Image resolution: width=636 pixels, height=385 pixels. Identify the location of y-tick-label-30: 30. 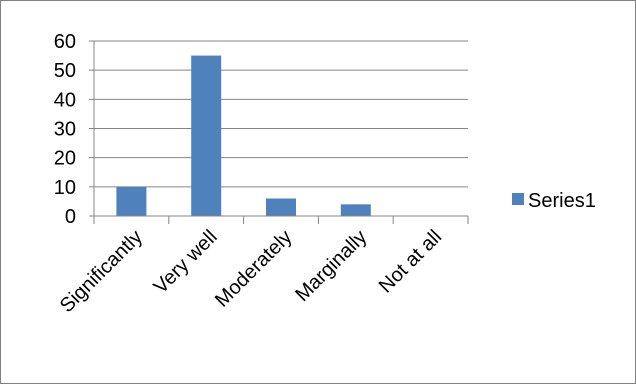
(65, 130).